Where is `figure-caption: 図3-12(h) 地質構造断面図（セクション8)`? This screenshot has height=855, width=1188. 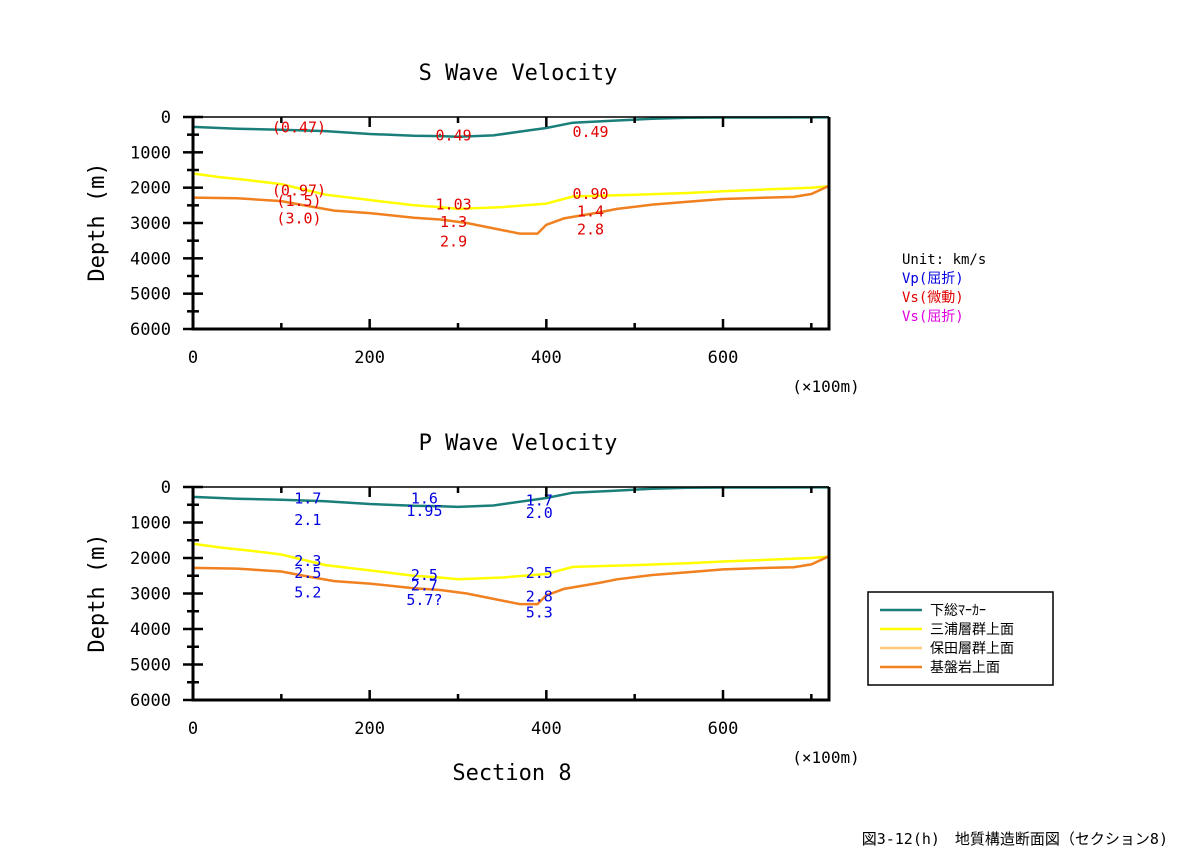
figure-caption: 図3-12(h) 地質構造断面図（セクション8) is located at coordinates (1015, 839).